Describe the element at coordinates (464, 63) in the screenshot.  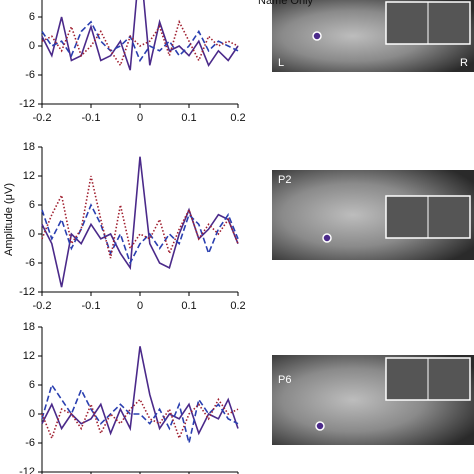
I see `image-label: R` at that location.